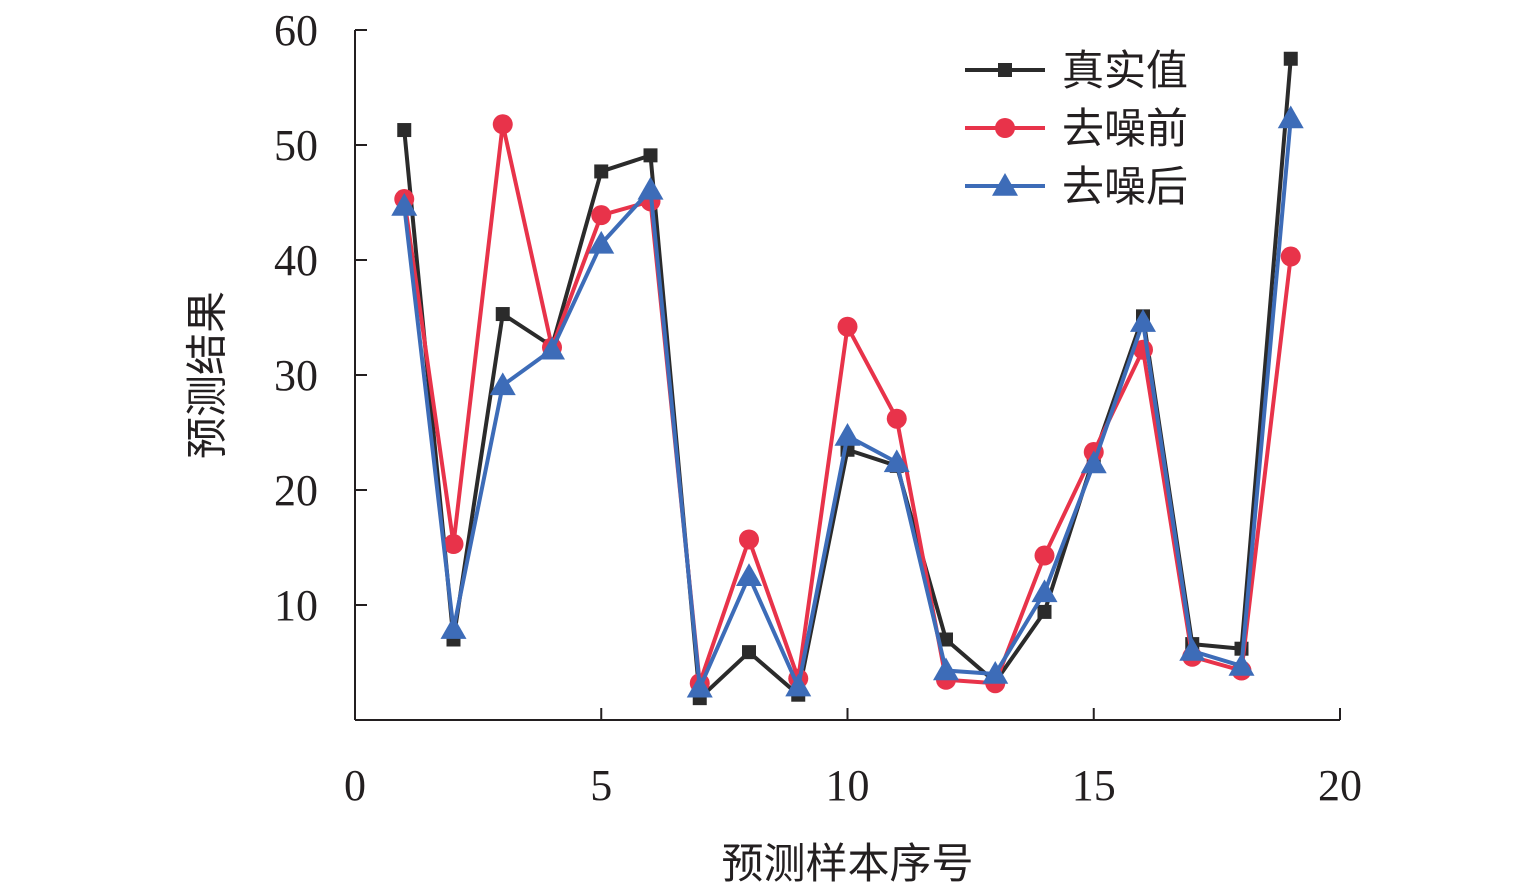  What do you see at coordinates (320, 318) in the screenshot?
I see `y-ticks: 10 20 30 40 50 60` at bounding box center [320, 318].